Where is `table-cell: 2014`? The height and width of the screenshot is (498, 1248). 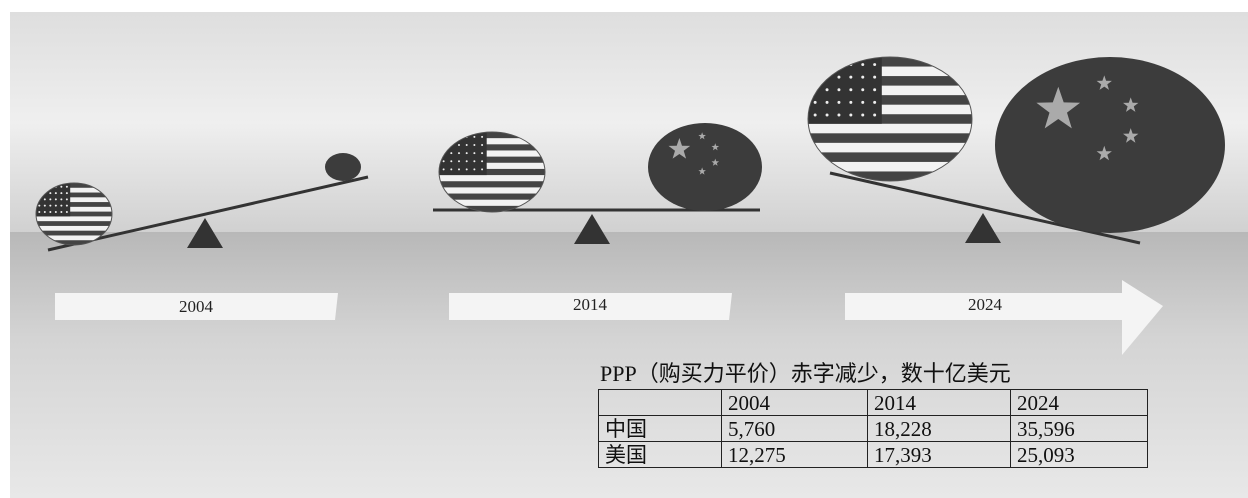 table-cell: 2014 is located at coordinates (939, 402).